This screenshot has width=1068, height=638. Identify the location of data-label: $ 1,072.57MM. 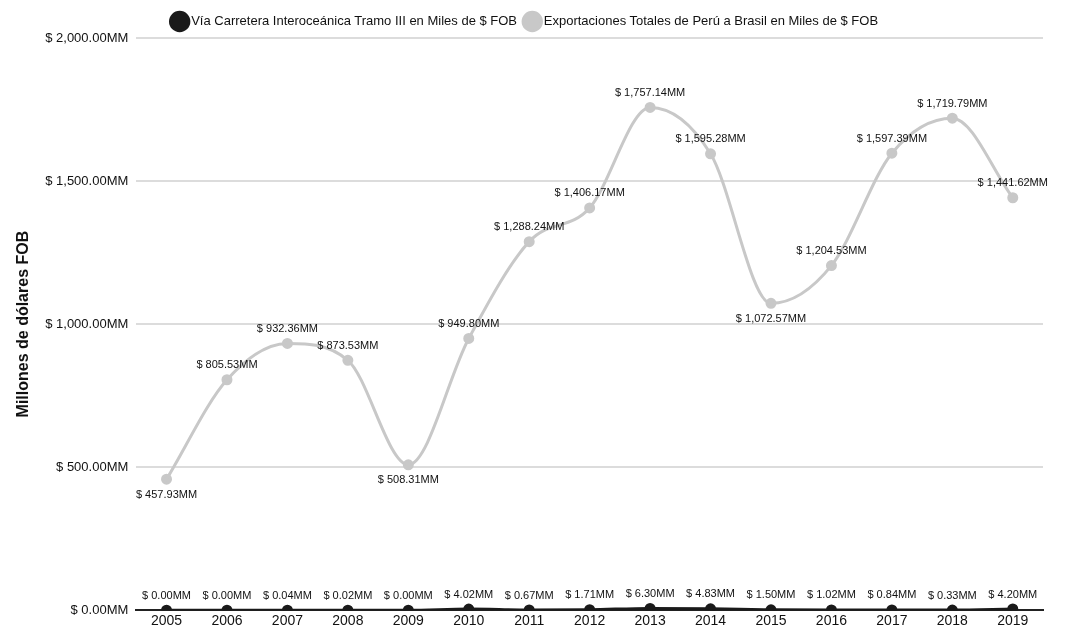
(771, 317).